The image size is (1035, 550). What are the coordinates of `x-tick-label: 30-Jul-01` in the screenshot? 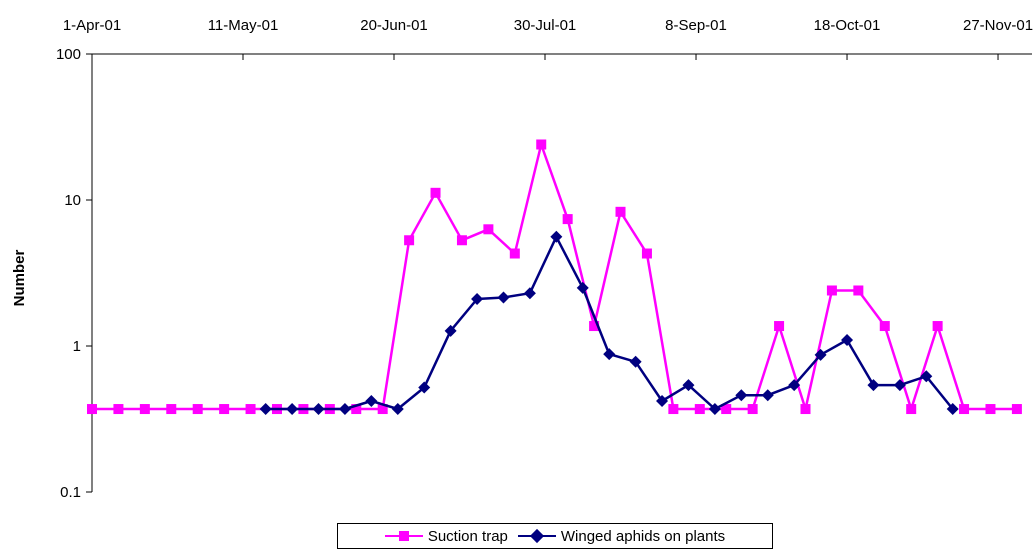 It's located at (545, 25).